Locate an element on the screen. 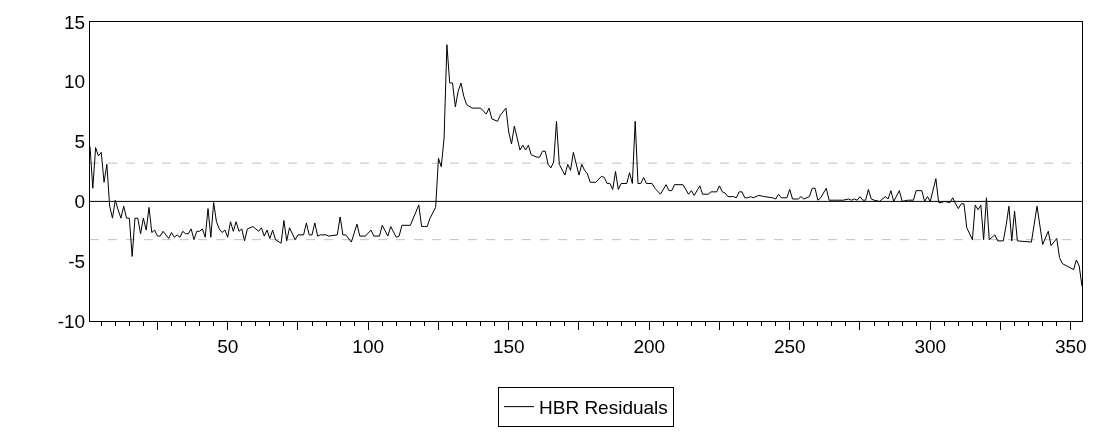 Image resolution: width=1115 pixels, height=439 pixels. x-tick-label: 350 is located at coordinates (1070, 346).